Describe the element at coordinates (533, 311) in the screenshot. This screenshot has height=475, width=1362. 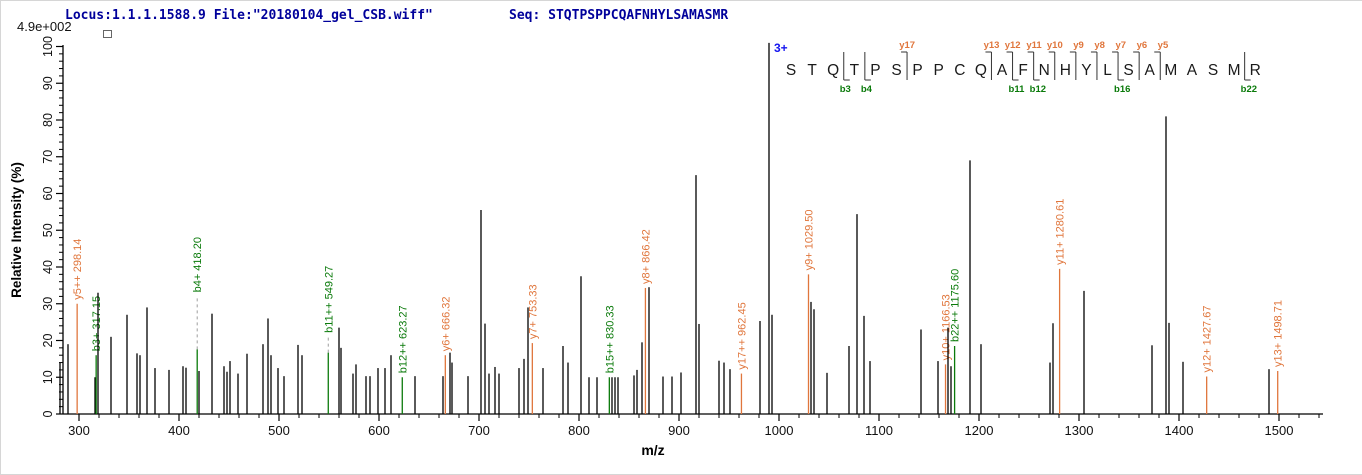
I see `peak-label: y7+ 753.33` at that location.